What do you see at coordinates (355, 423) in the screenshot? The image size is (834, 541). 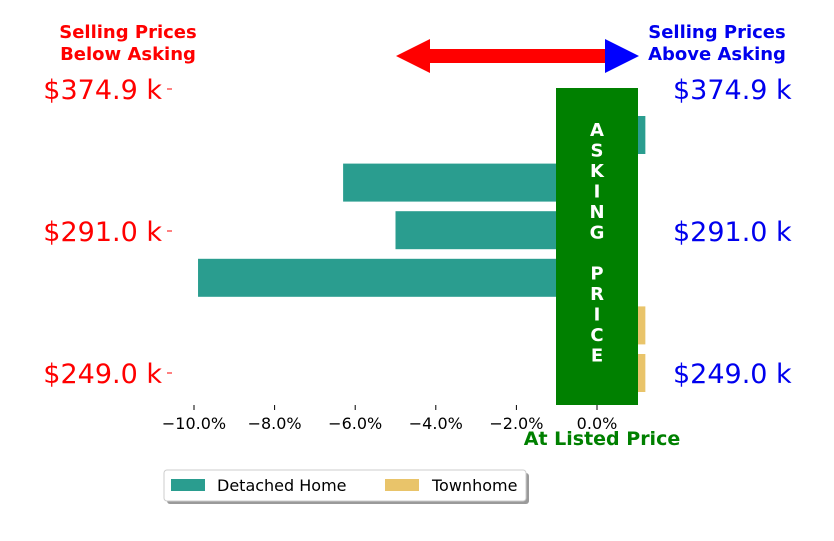 I see `x-tick-label: −6.0%` at bounding box center [355, 423].